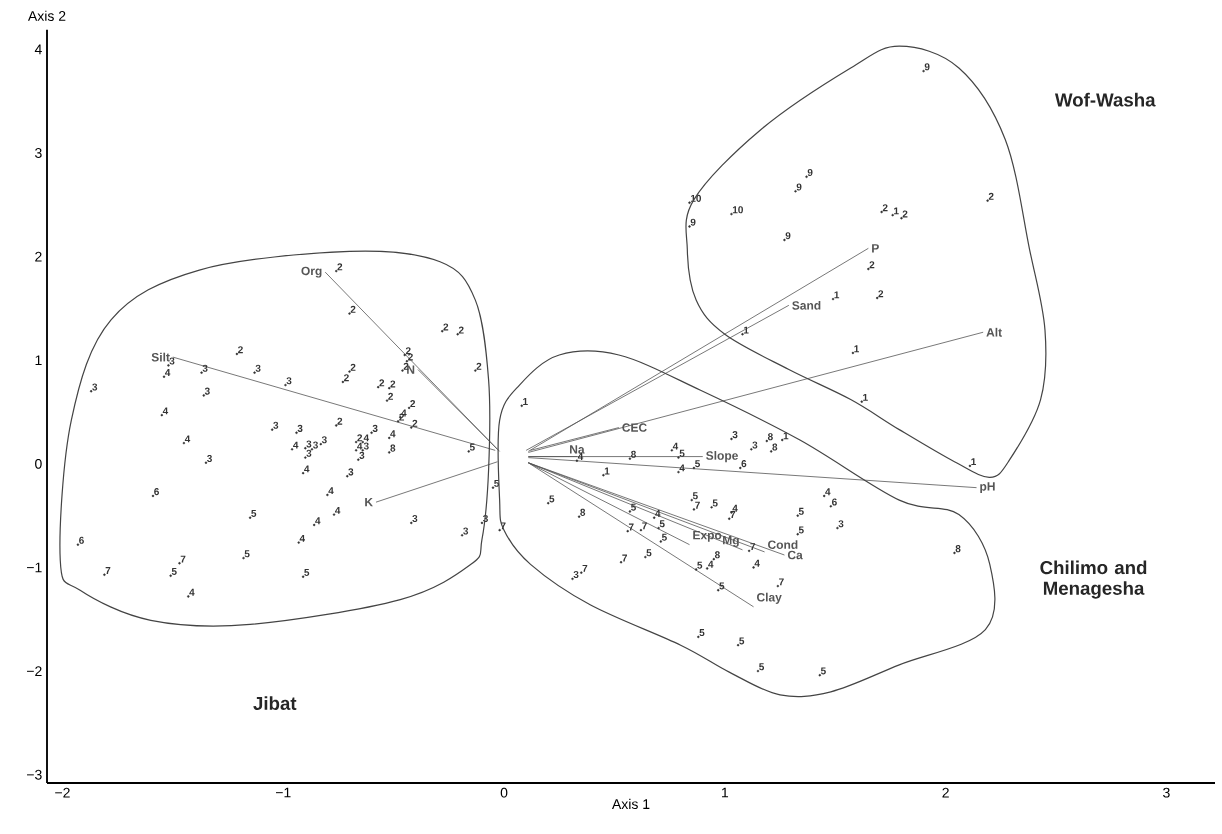 This screenshot has width=1222, height=834. Describe the element at coordinates (34, 671) in the screenshot. I see `y-tick-label: −2` at that location.